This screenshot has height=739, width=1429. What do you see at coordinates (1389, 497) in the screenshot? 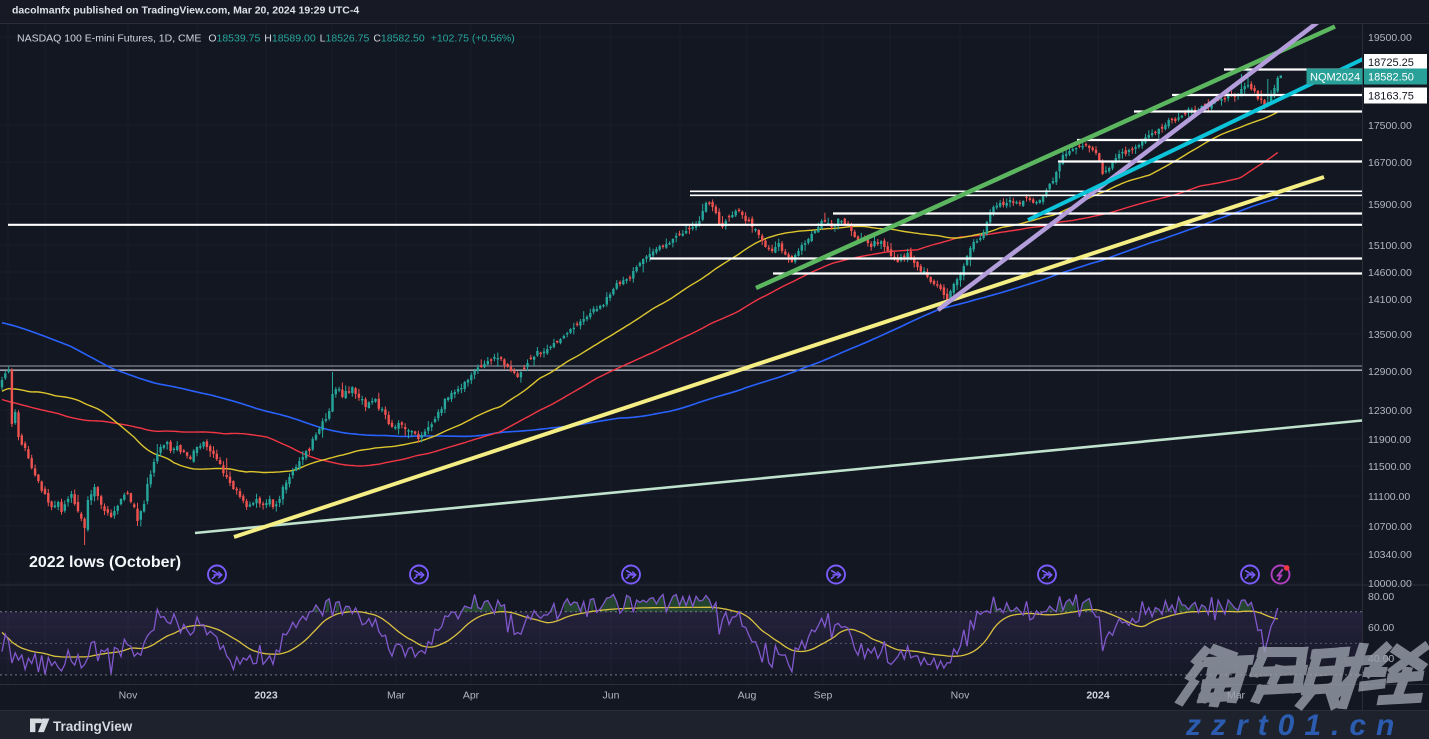
I see `svg-text: 11100.00` at bounding box center [1389, 497].